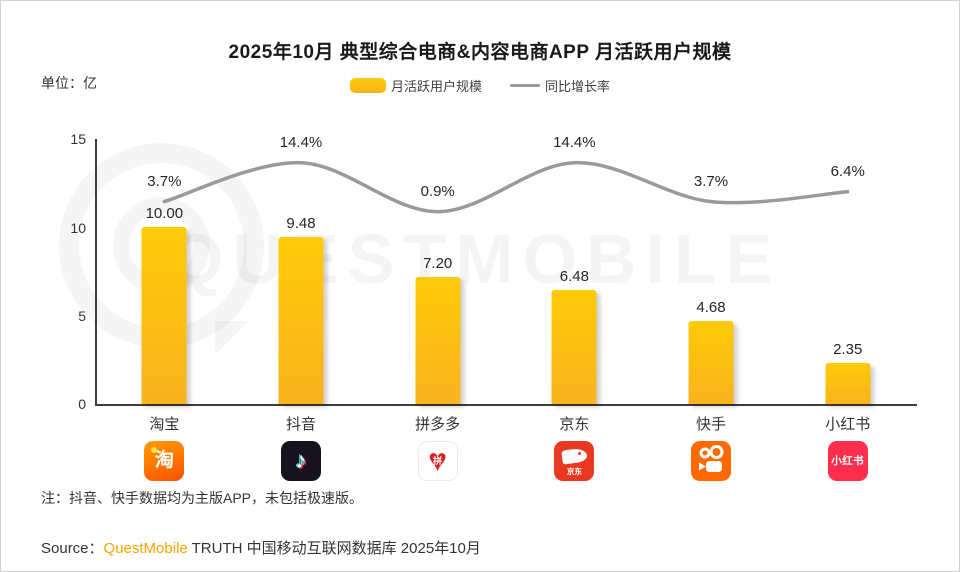 This screenshot has height=572, width=960. What do you see at coordinates (711, 458) in the screenshot?
I see `video-camera-icon` at bounding box center [711, 458].